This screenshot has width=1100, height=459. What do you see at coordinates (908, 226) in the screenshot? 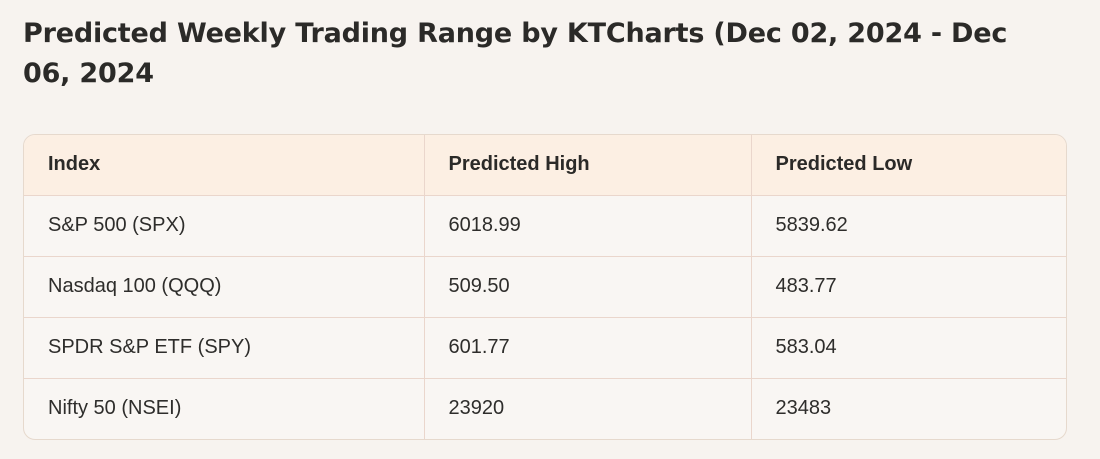
I see `cell-predicted-low: 5839.62` at bounding box center [908, 226].